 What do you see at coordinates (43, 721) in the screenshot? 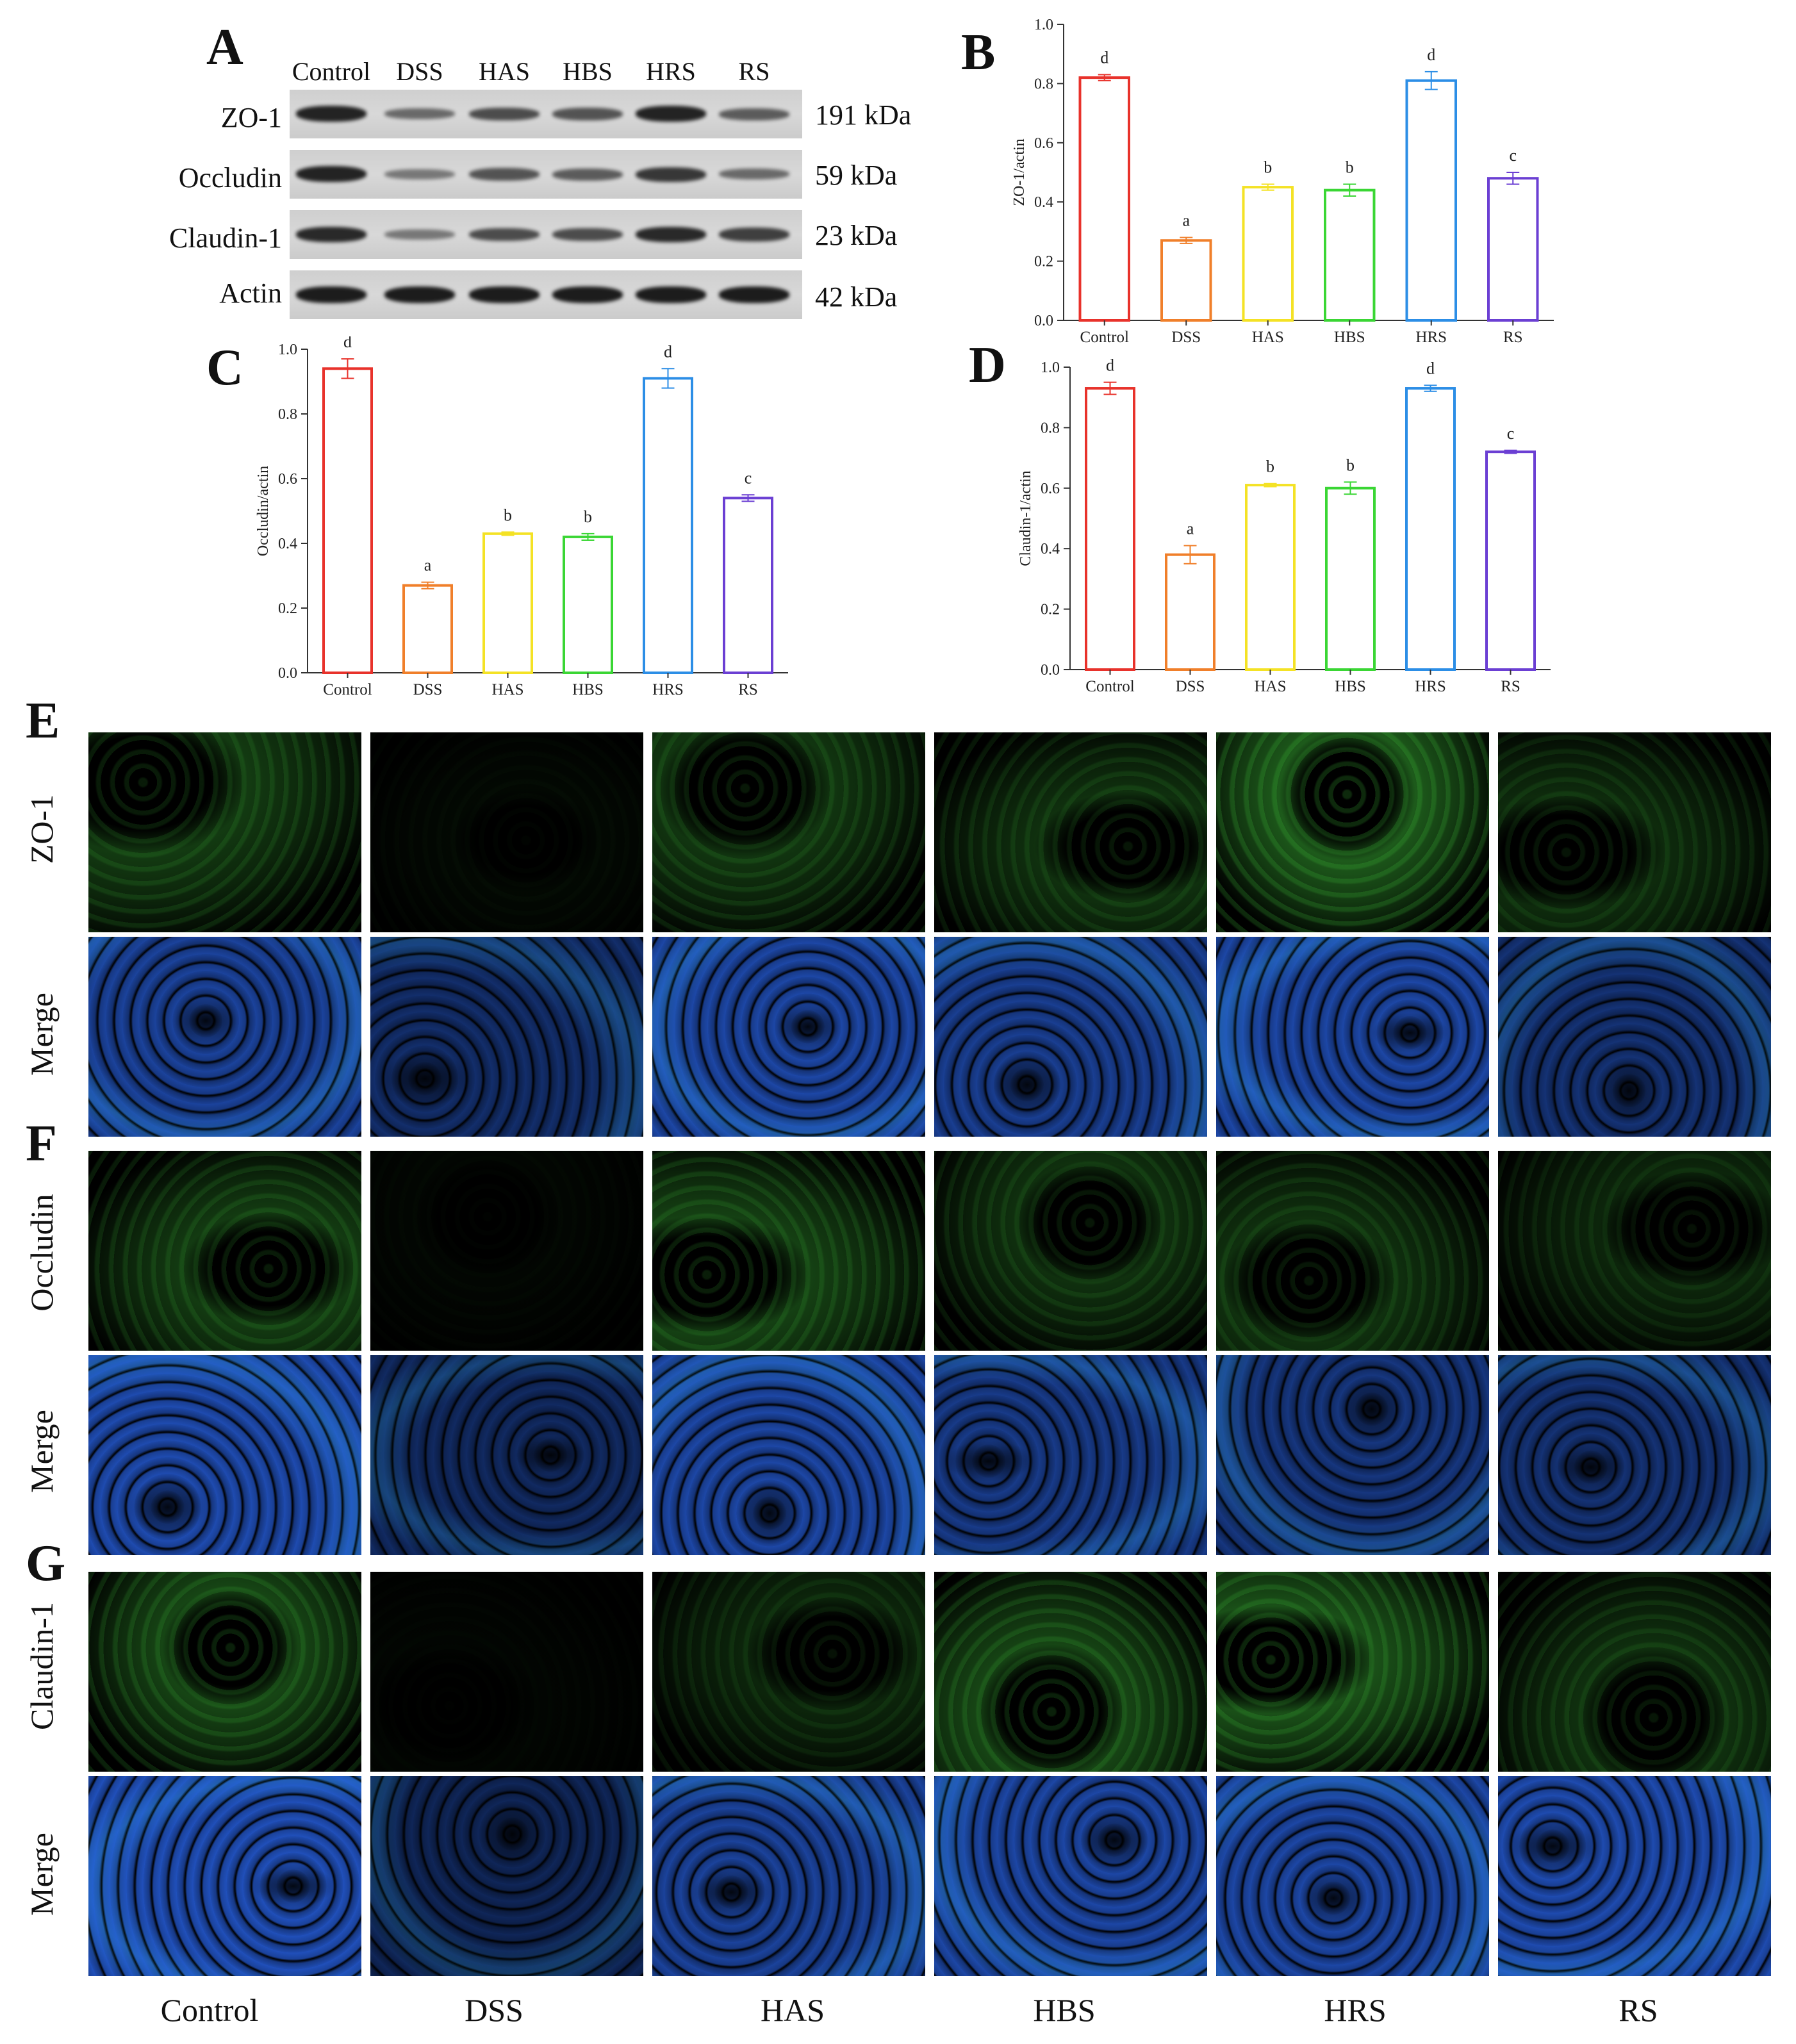
I see `panel-label-e: E` at bounding box center [43, 721].